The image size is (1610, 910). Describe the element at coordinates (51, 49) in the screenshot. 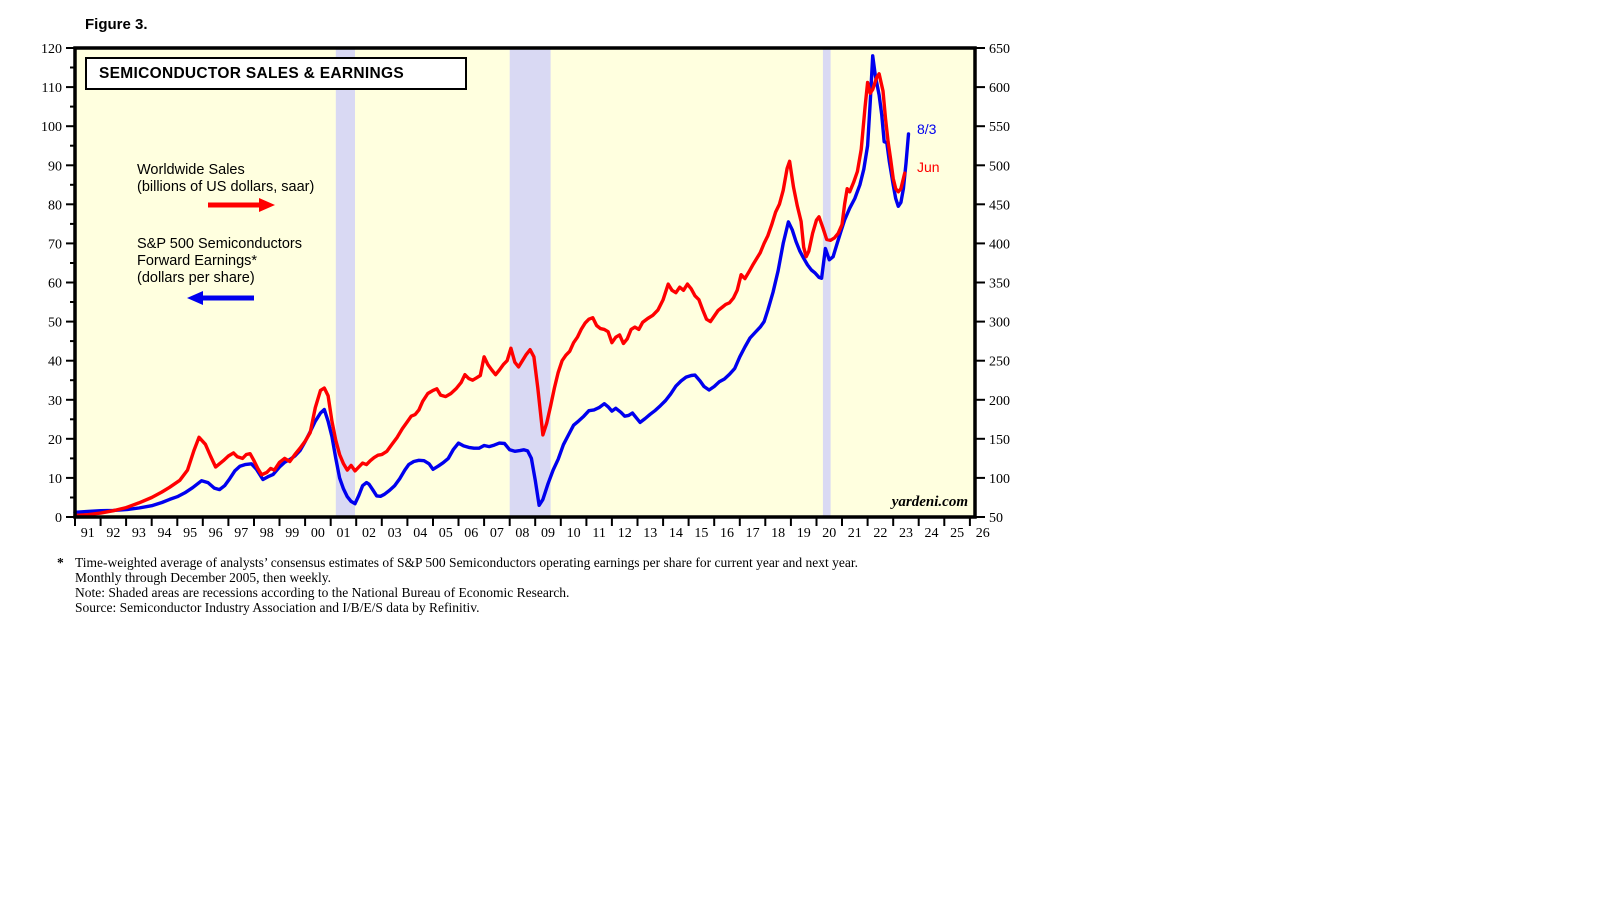

I see `svg-text: 120` at that location.